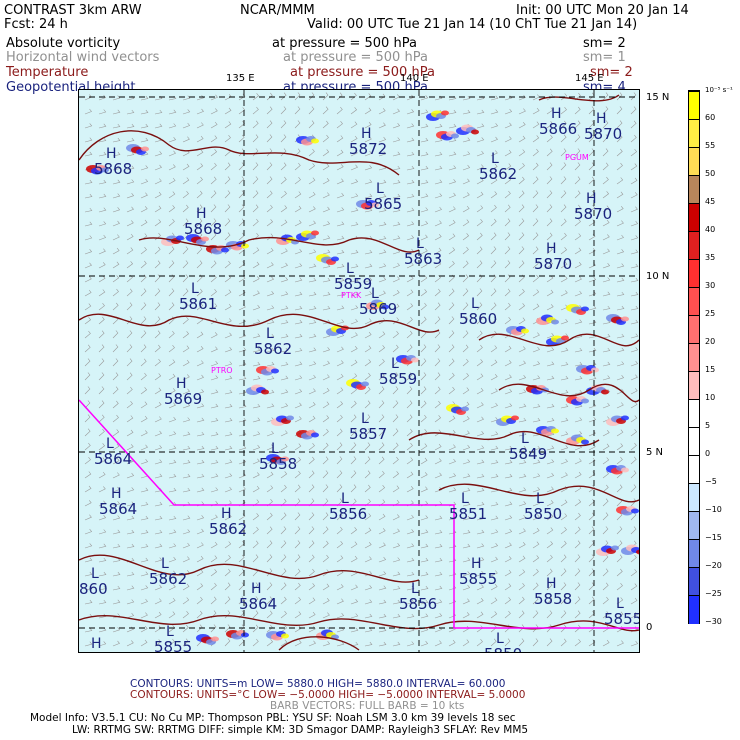  What do you see at coordinates (710, 397) in the screenshot?
I see `colorbar-label: 10` at bounding box center [710, 397].